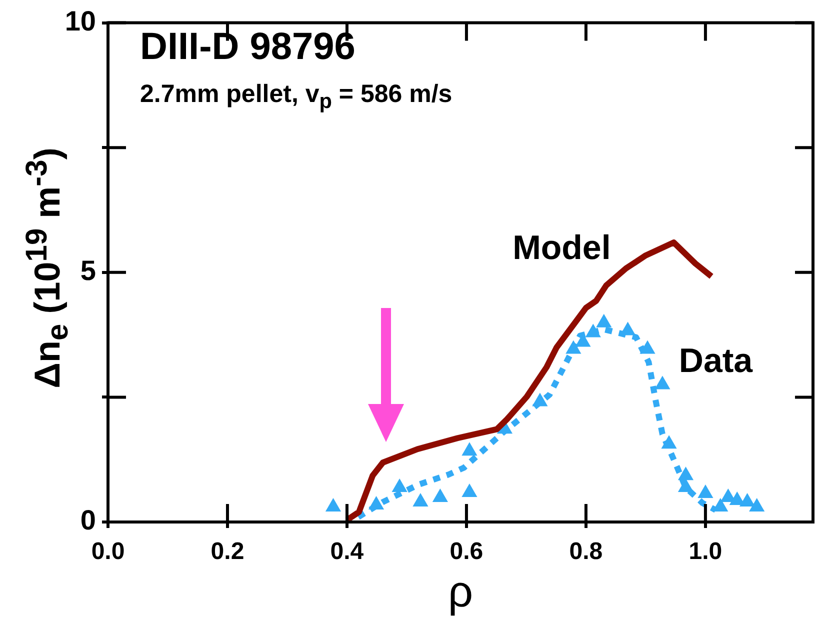  I want to click on y-tick-label: 5, so click(88, 270).